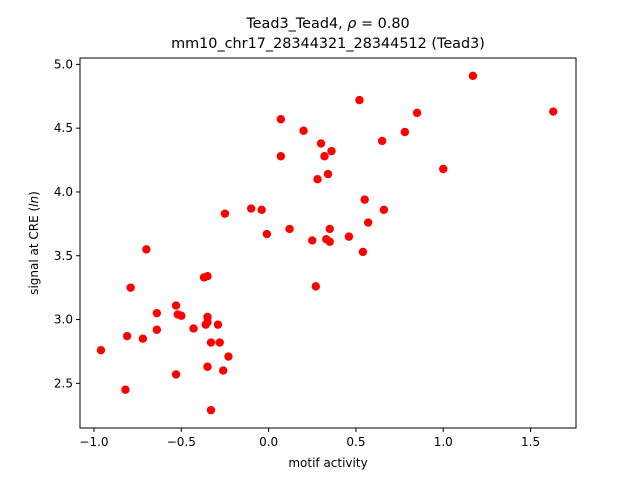  Describe the element at coordinates (355, 442) in the screenshot. I see `x-tick-label: 0.5` at that location.